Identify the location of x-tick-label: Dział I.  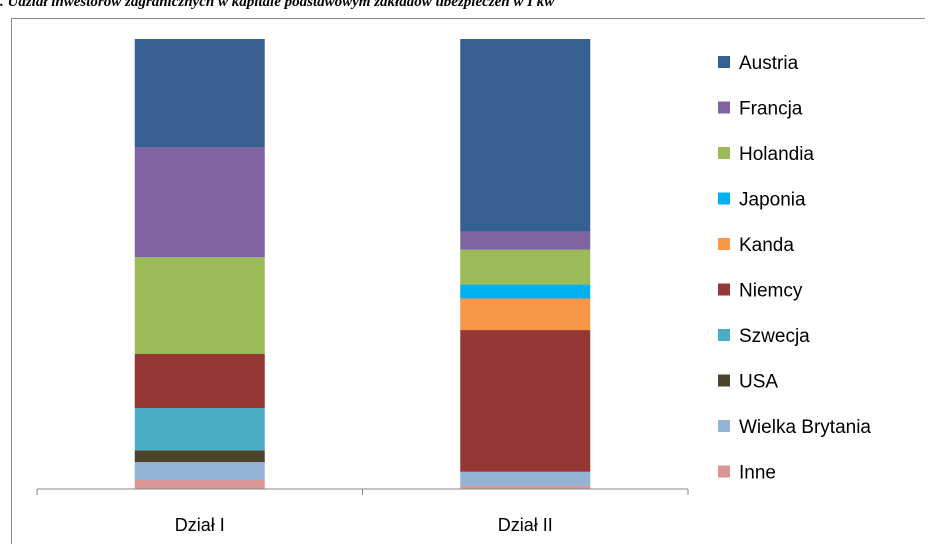
(200, 525).